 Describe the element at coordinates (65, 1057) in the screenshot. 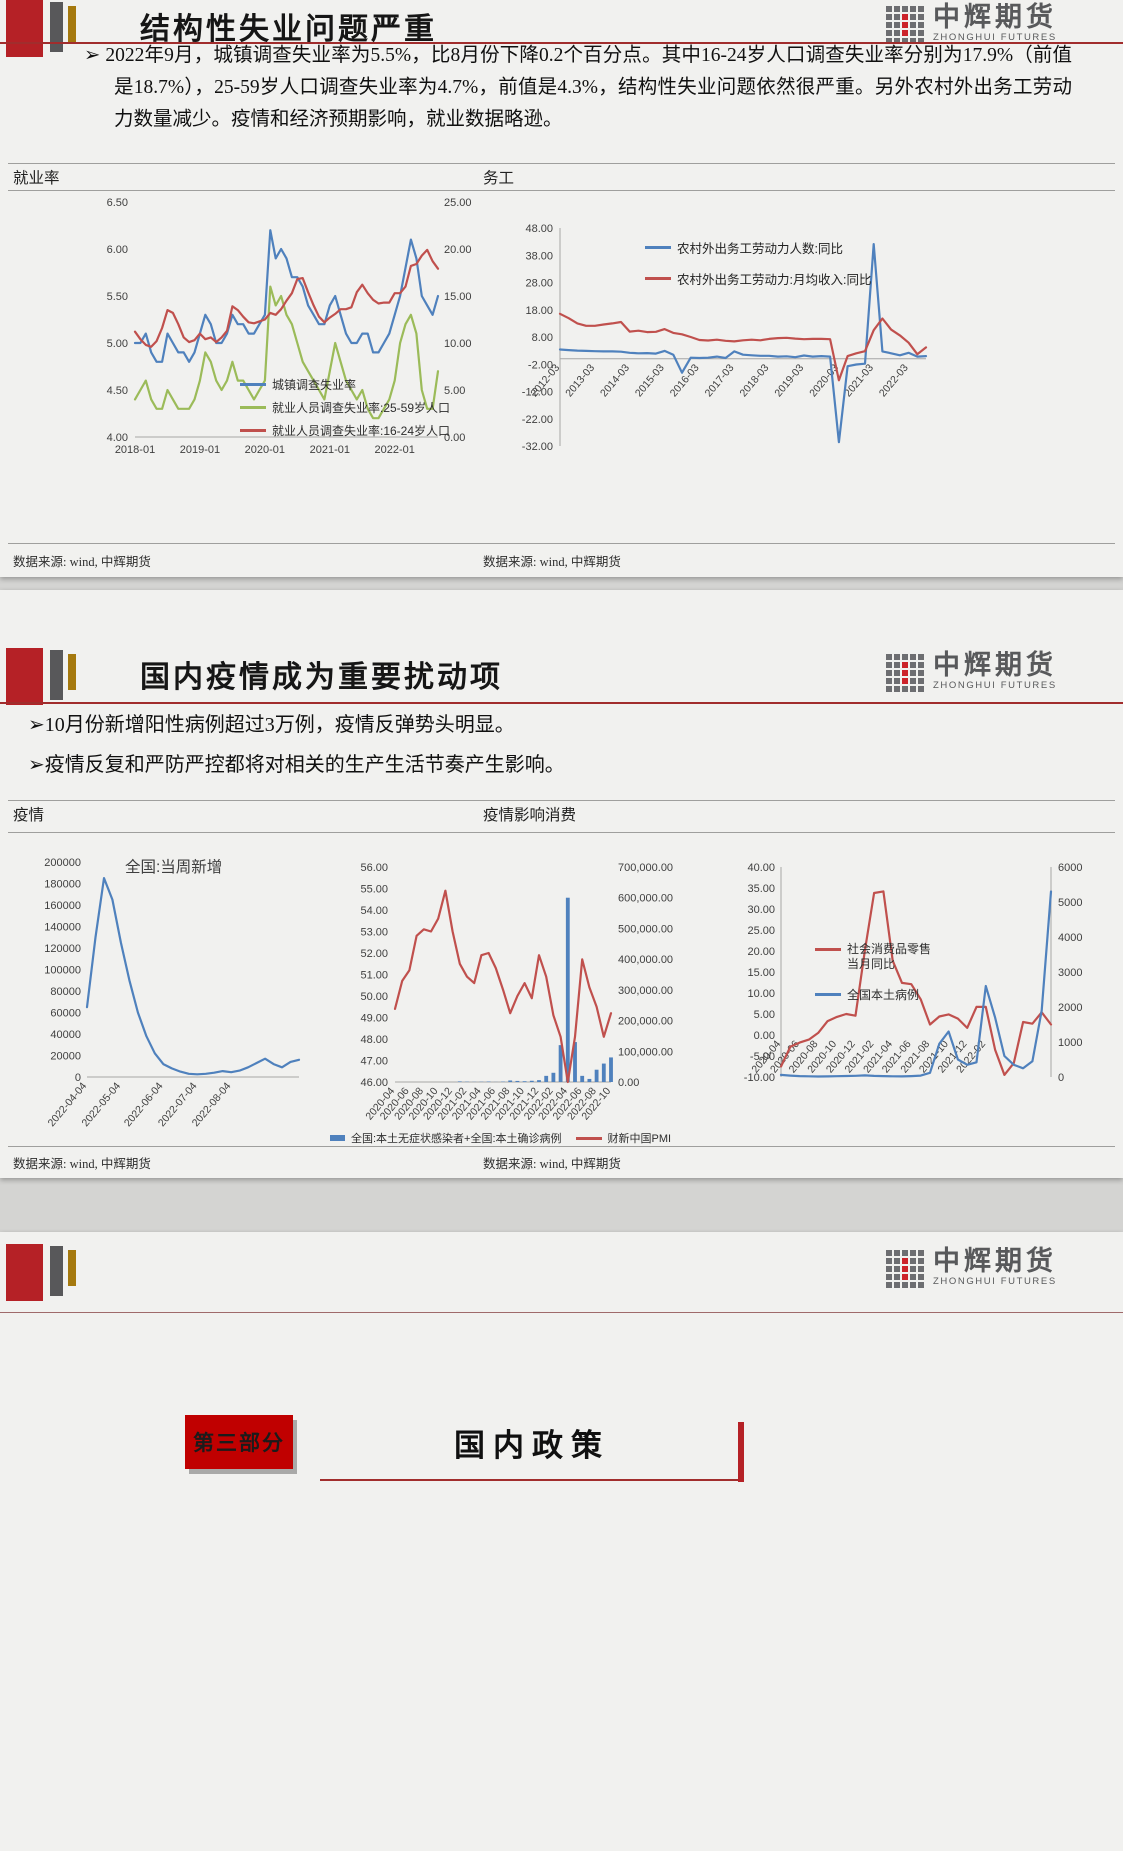

I see `svg-text: 20000` at that location.